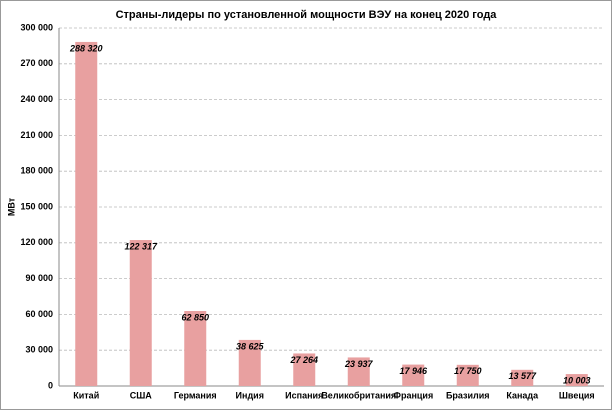 The image size is (612, 410). I want to click on y-tick-label: 60 000, so click(39, 314).